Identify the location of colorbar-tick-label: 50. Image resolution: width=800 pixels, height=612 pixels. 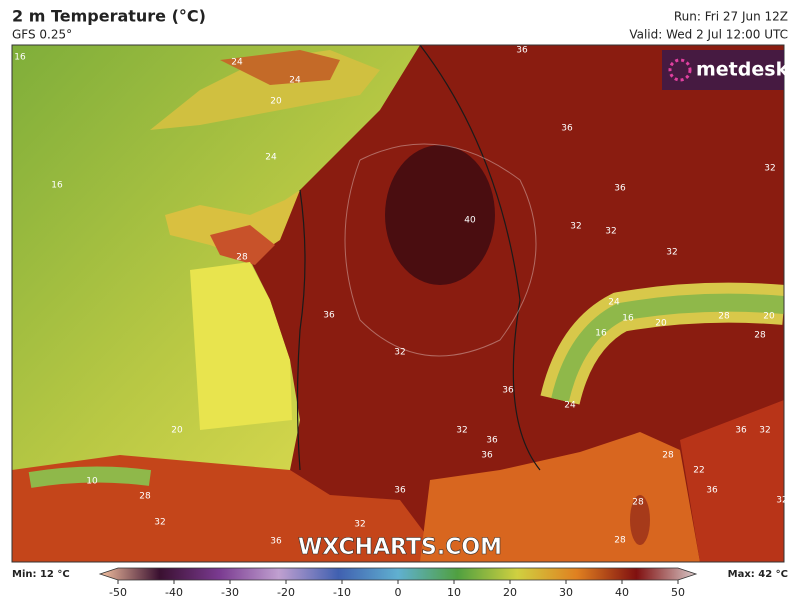
(678, 592).